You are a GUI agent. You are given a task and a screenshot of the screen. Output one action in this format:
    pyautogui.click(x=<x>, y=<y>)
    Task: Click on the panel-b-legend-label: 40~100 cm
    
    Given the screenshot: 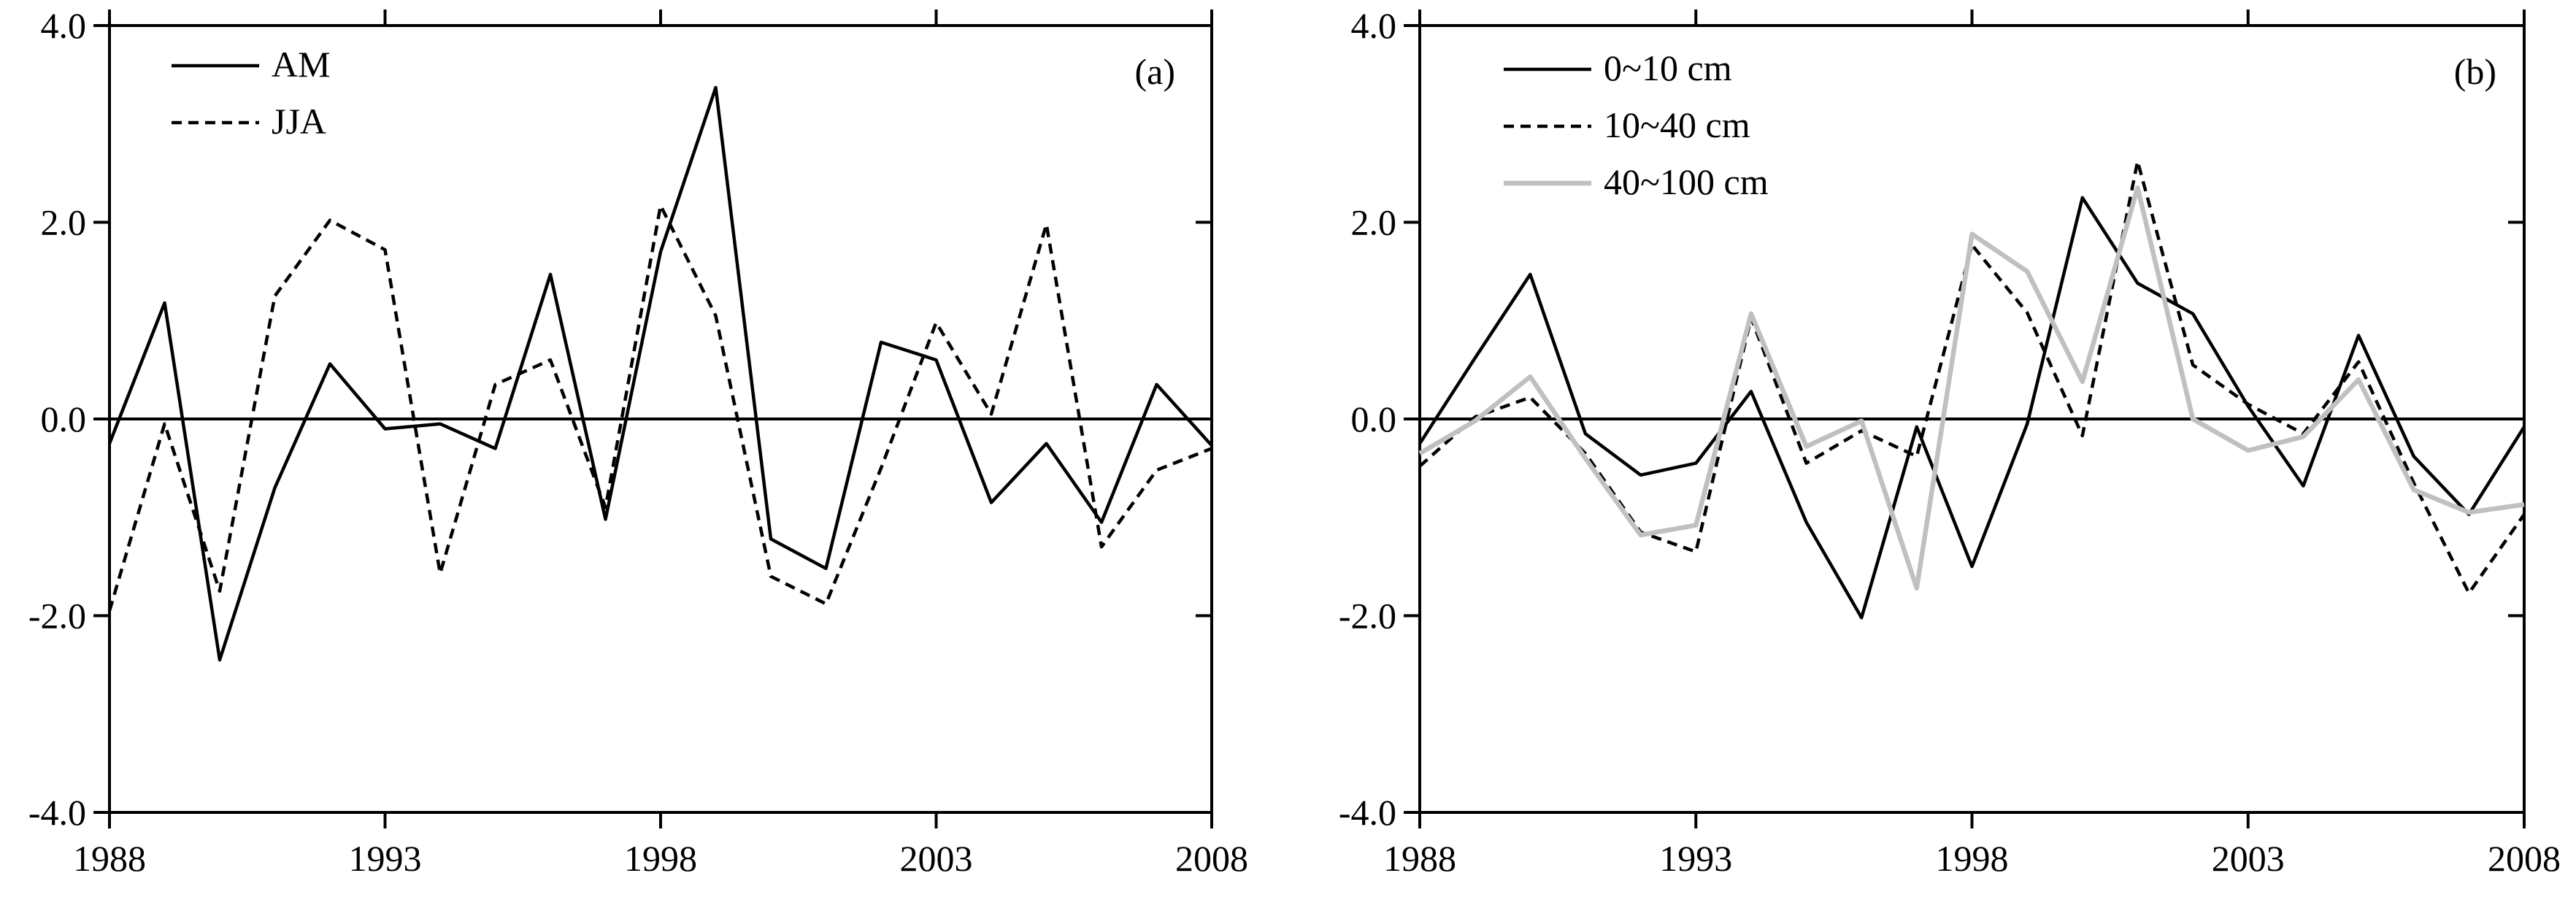 What is the action you would take?
    pyautogui.click(x=1686, y=182)
    